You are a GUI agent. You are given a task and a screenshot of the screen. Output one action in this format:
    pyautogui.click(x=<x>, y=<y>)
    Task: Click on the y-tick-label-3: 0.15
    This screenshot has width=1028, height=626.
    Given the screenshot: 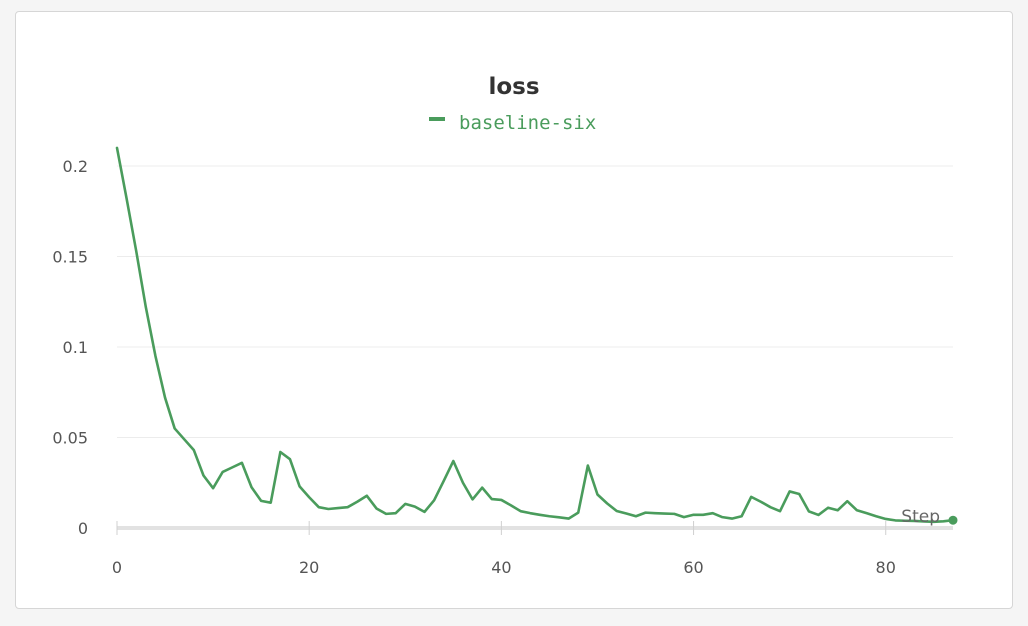 What is the action you would take?
    pyautogui.click(x=70, y=257)
    